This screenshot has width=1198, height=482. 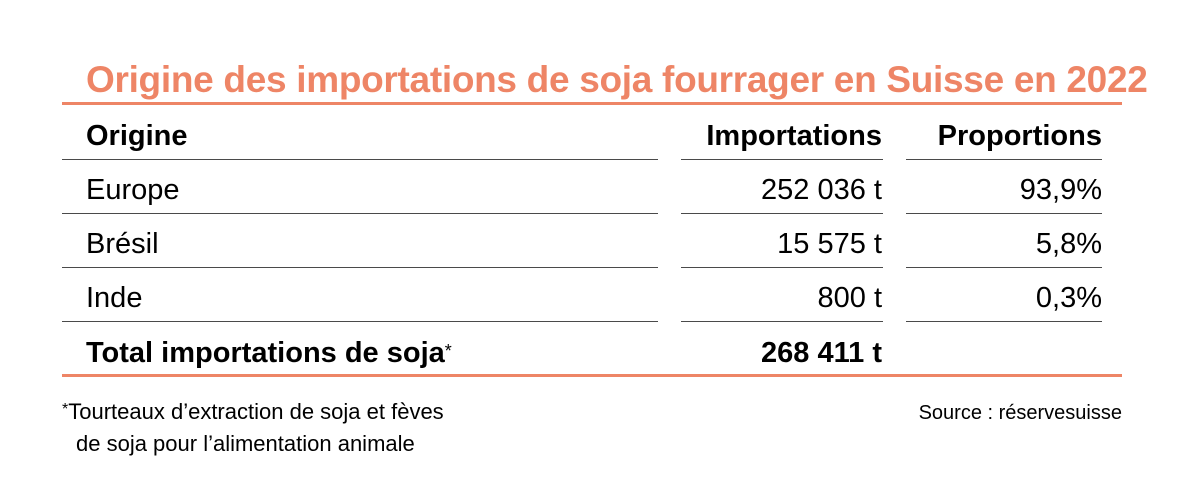 I want to click on row-inde-share: 0,3%, so click(x=1068, y=298).